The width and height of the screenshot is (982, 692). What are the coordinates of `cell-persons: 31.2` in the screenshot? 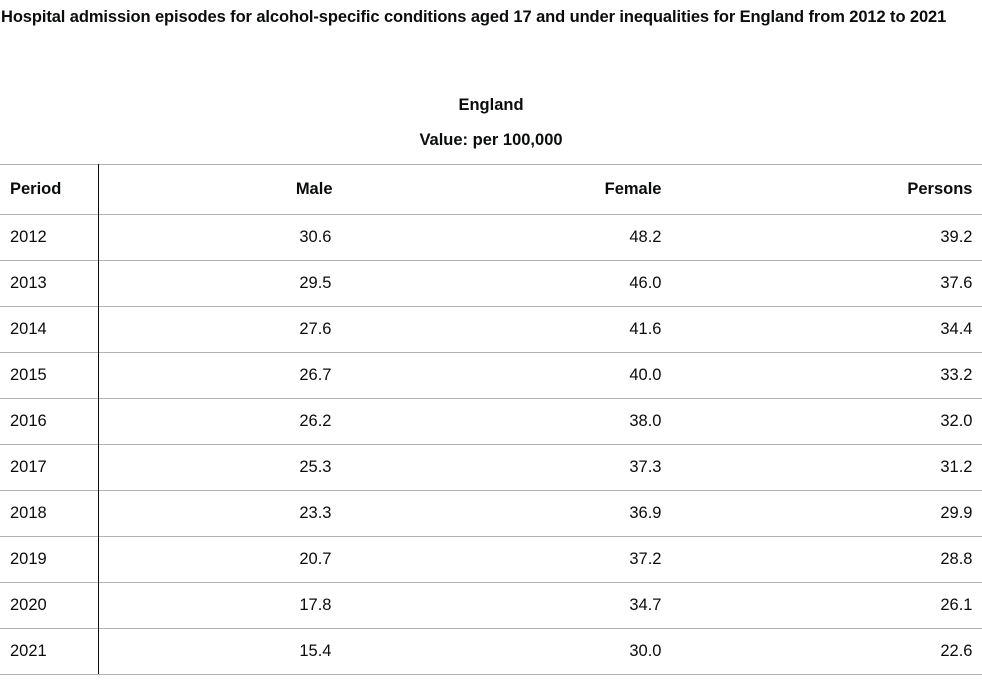 It's located at (956, 467).